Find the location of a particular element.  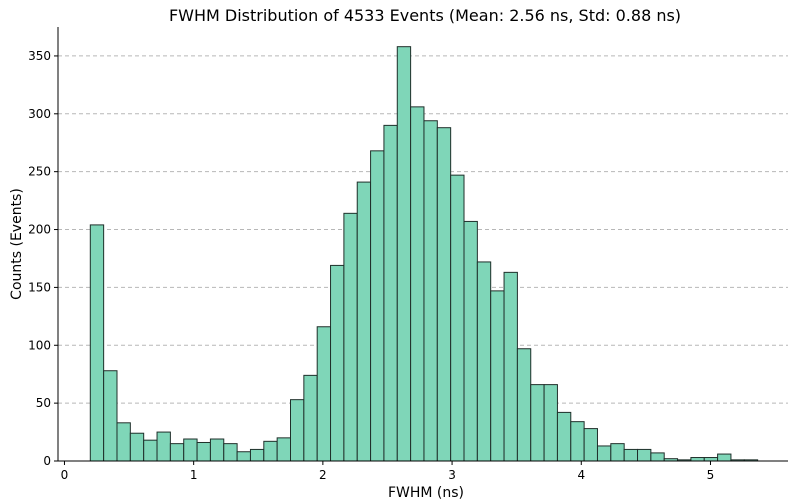

x-tick-label: 0 is located at coordinates (65, 475).